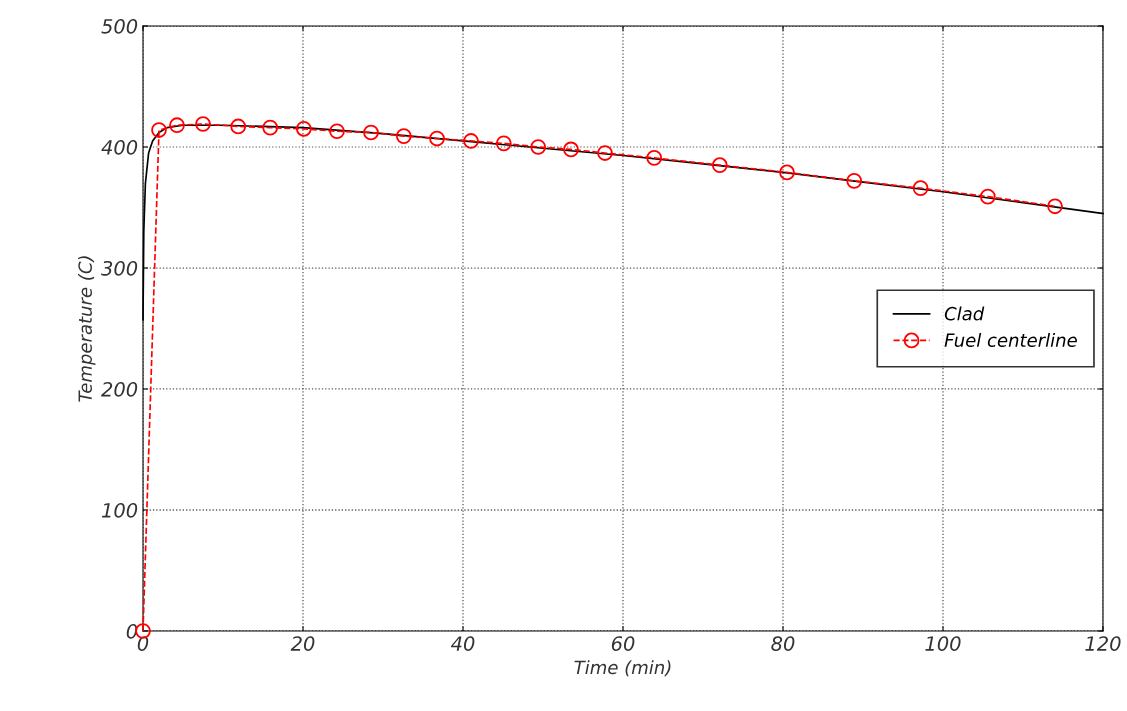 This screenshot has height=711, width=1127. I want to click on x-axis-title: Time (min), so click(622, 668).